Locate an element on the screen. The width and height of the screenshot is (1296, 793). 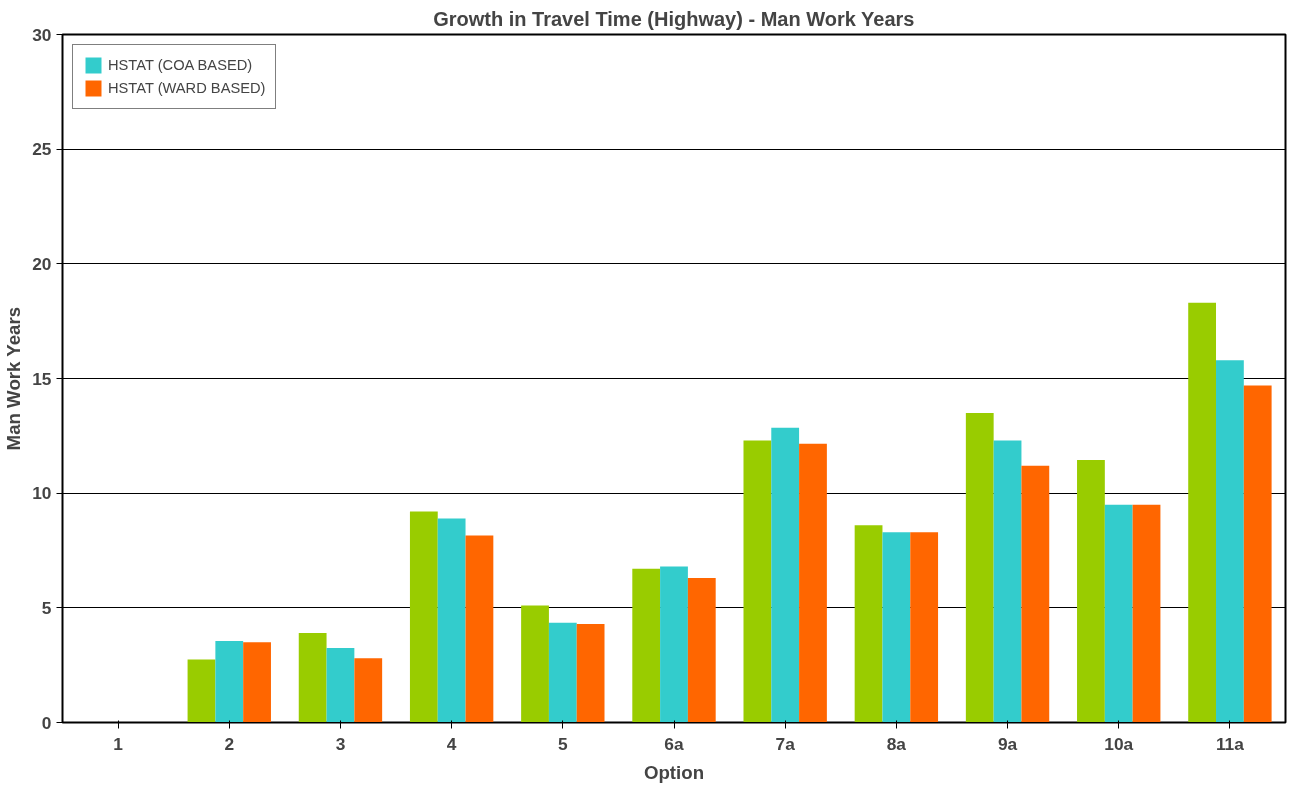
y-tick-label: 10 is located at coordinates (42, 493).